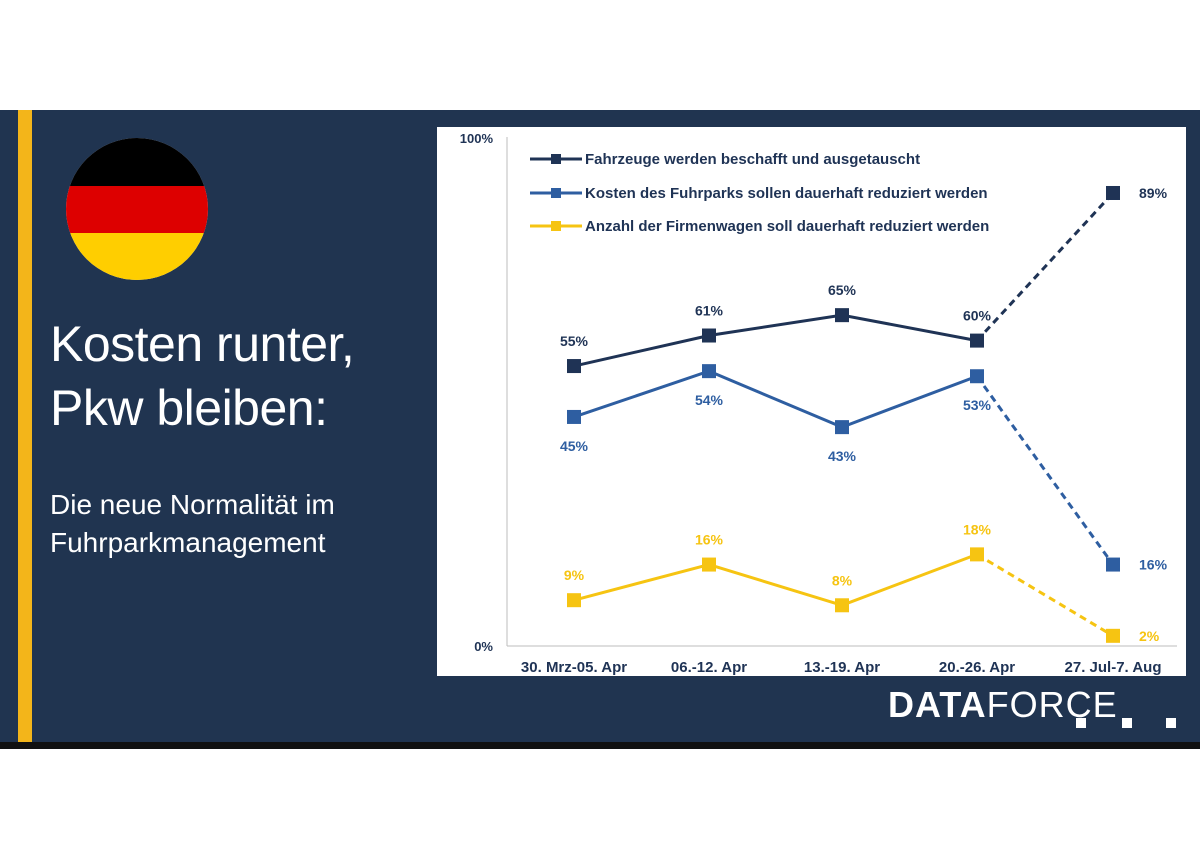 The width and height of the screenshot is (1200, 859). I want to click on page-title: Kosten runter, Pkw bleiben:, so click(235, 376).